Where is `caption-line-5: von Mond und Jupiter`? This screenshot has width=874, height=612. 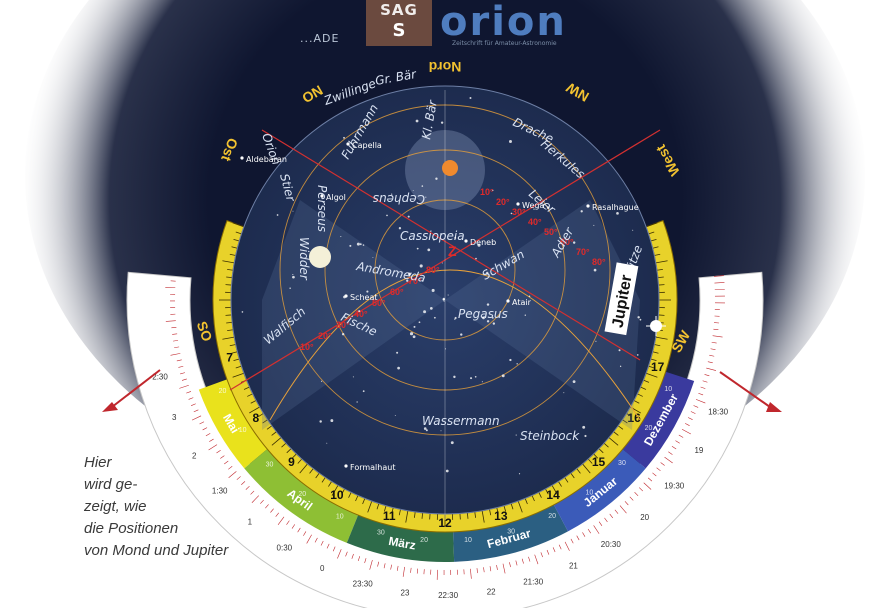
caption-line-5: von Mond und Jupiter is located at coordinates (199, 551).